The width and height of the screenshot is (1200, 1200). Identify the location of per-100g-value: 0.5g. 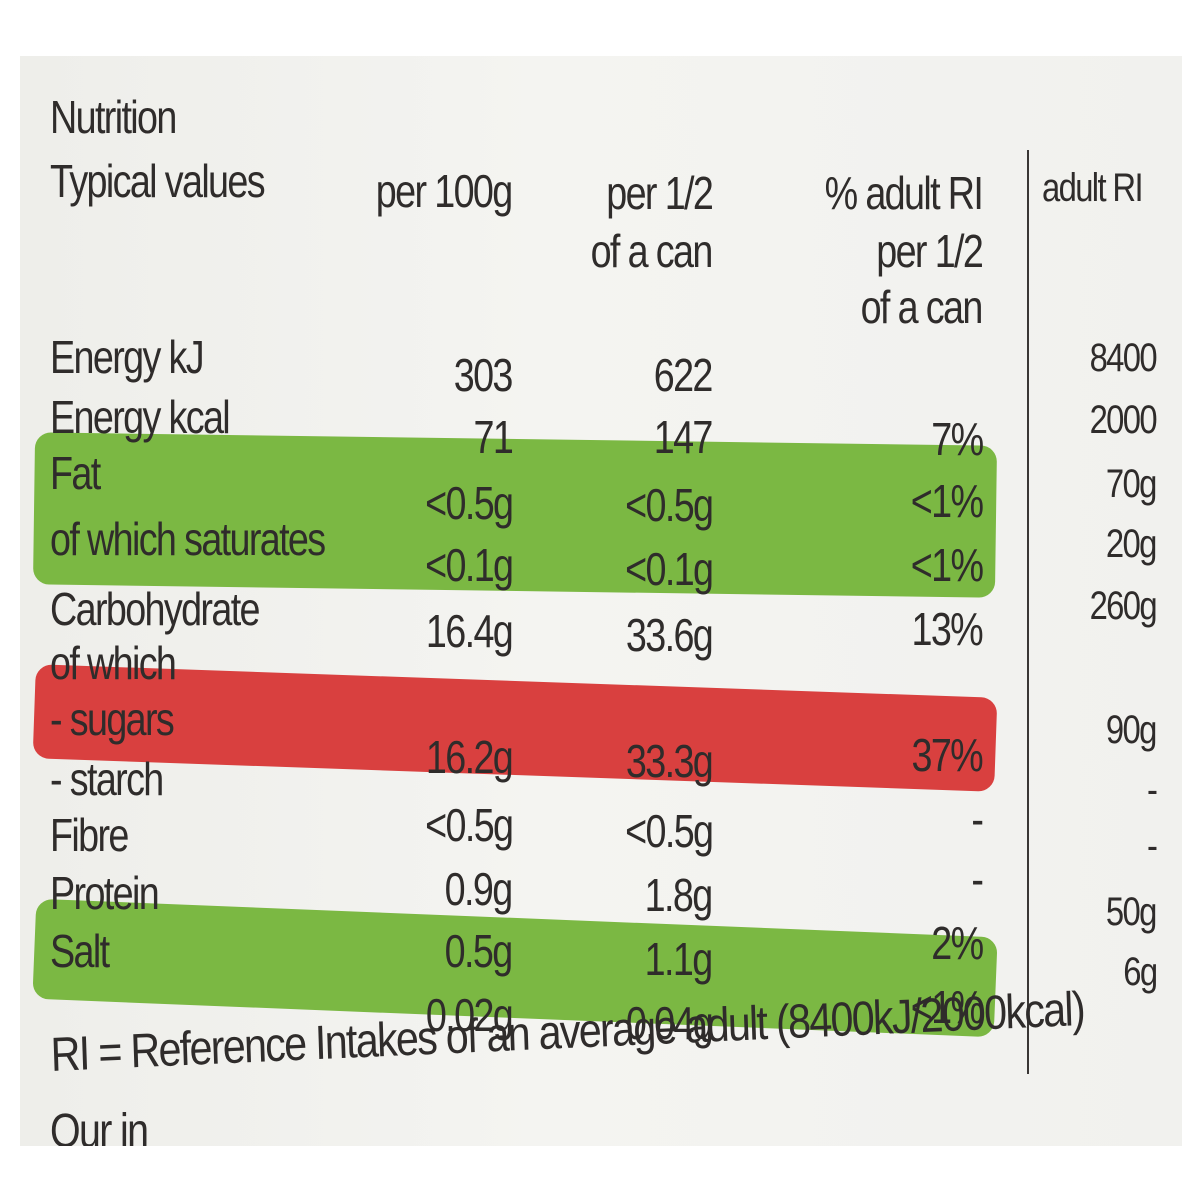
(479, 951).